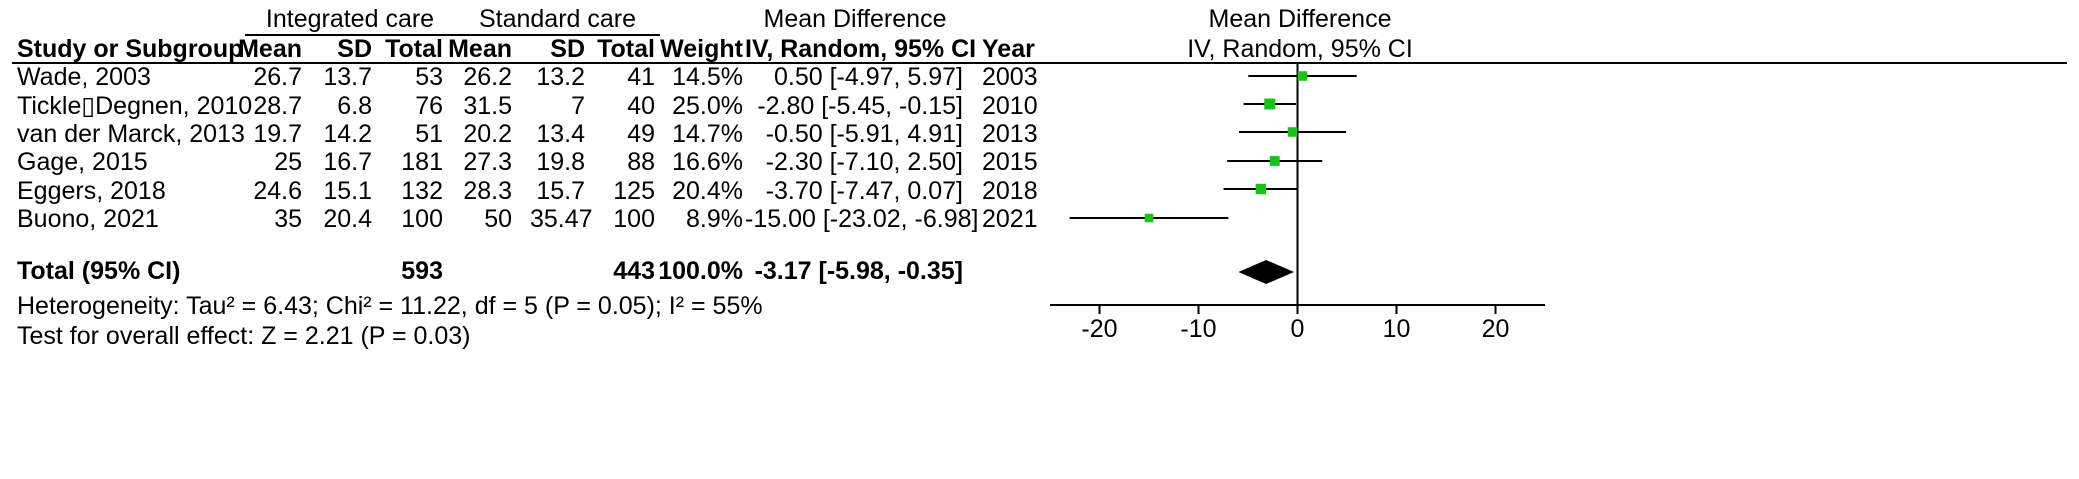  What do you see at coordinates (641, 134) in the screenshot?
I see `total2-cell: 49` at bounding box center [641, 134].